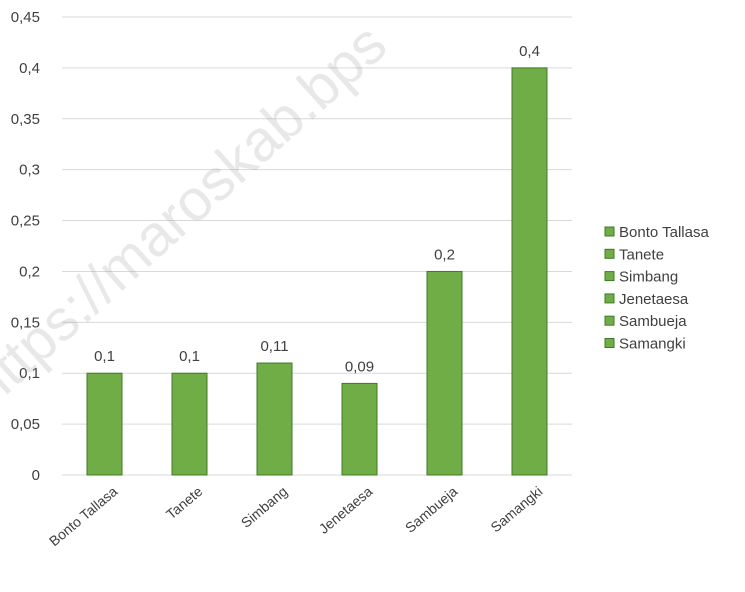  Describe the element at coordinates (25, 322) in the screenshot. I see `y-tick-label: 0,15` at that location.